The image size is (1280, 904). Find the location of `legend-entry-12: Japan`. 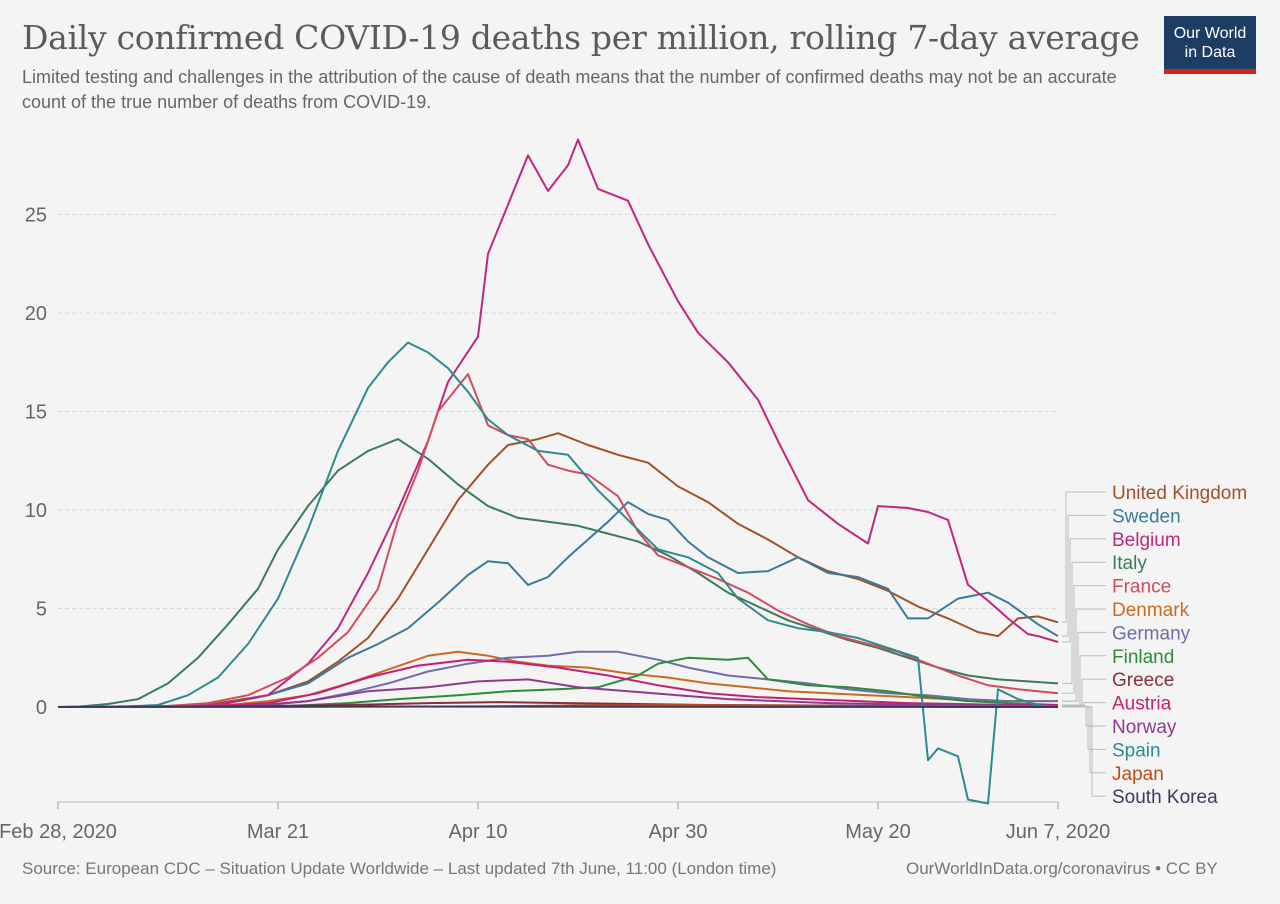

legend-entry-12: Japan is located at coordinates (1138, 774).